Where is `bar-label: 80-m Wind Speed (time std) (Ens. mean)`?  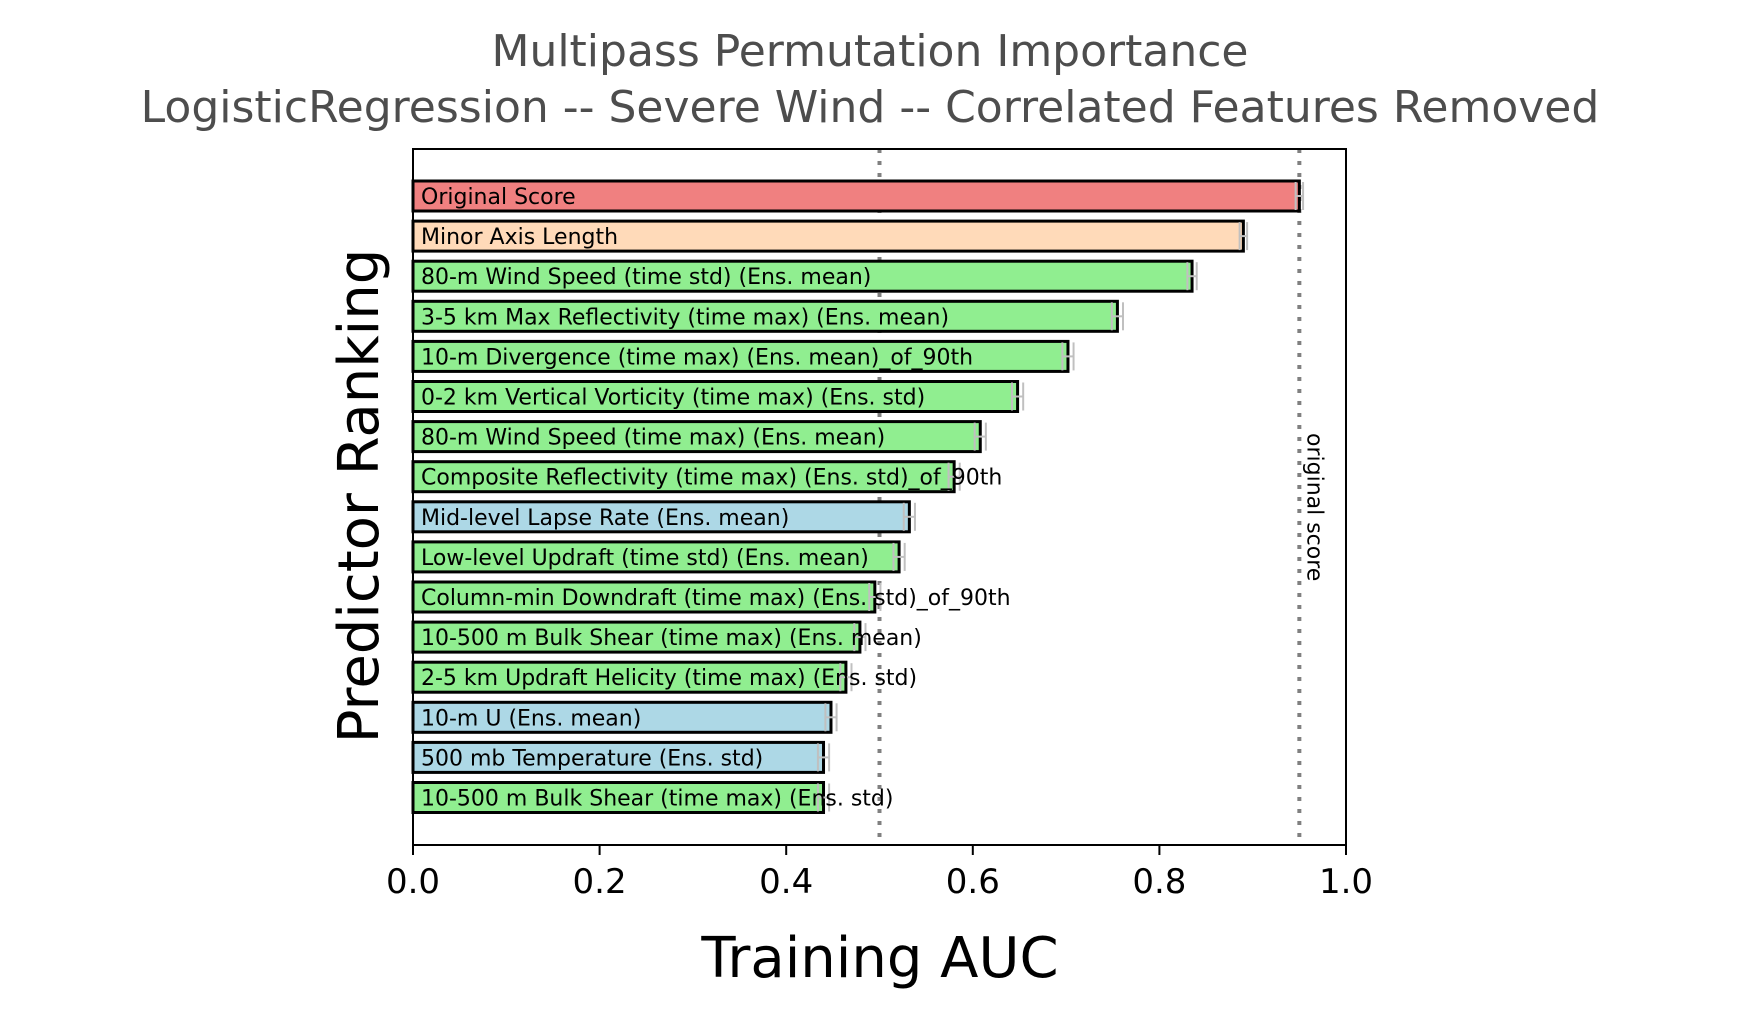 bar-label: 80-m Wind Speed (time std) (Ens. mean) is located at coordinates (646, 277).